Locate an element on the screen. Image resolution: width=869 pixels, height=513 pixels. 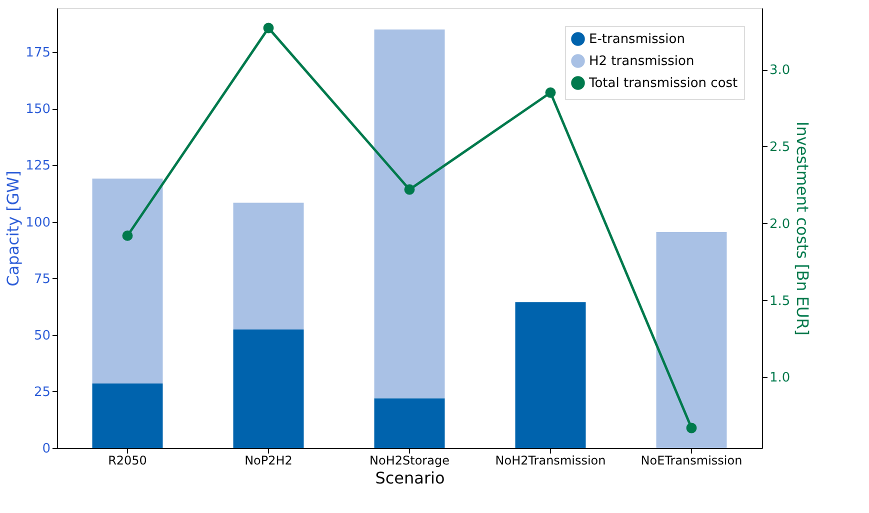
legend-label: H2 transmission is located at coordinates (641, 61).